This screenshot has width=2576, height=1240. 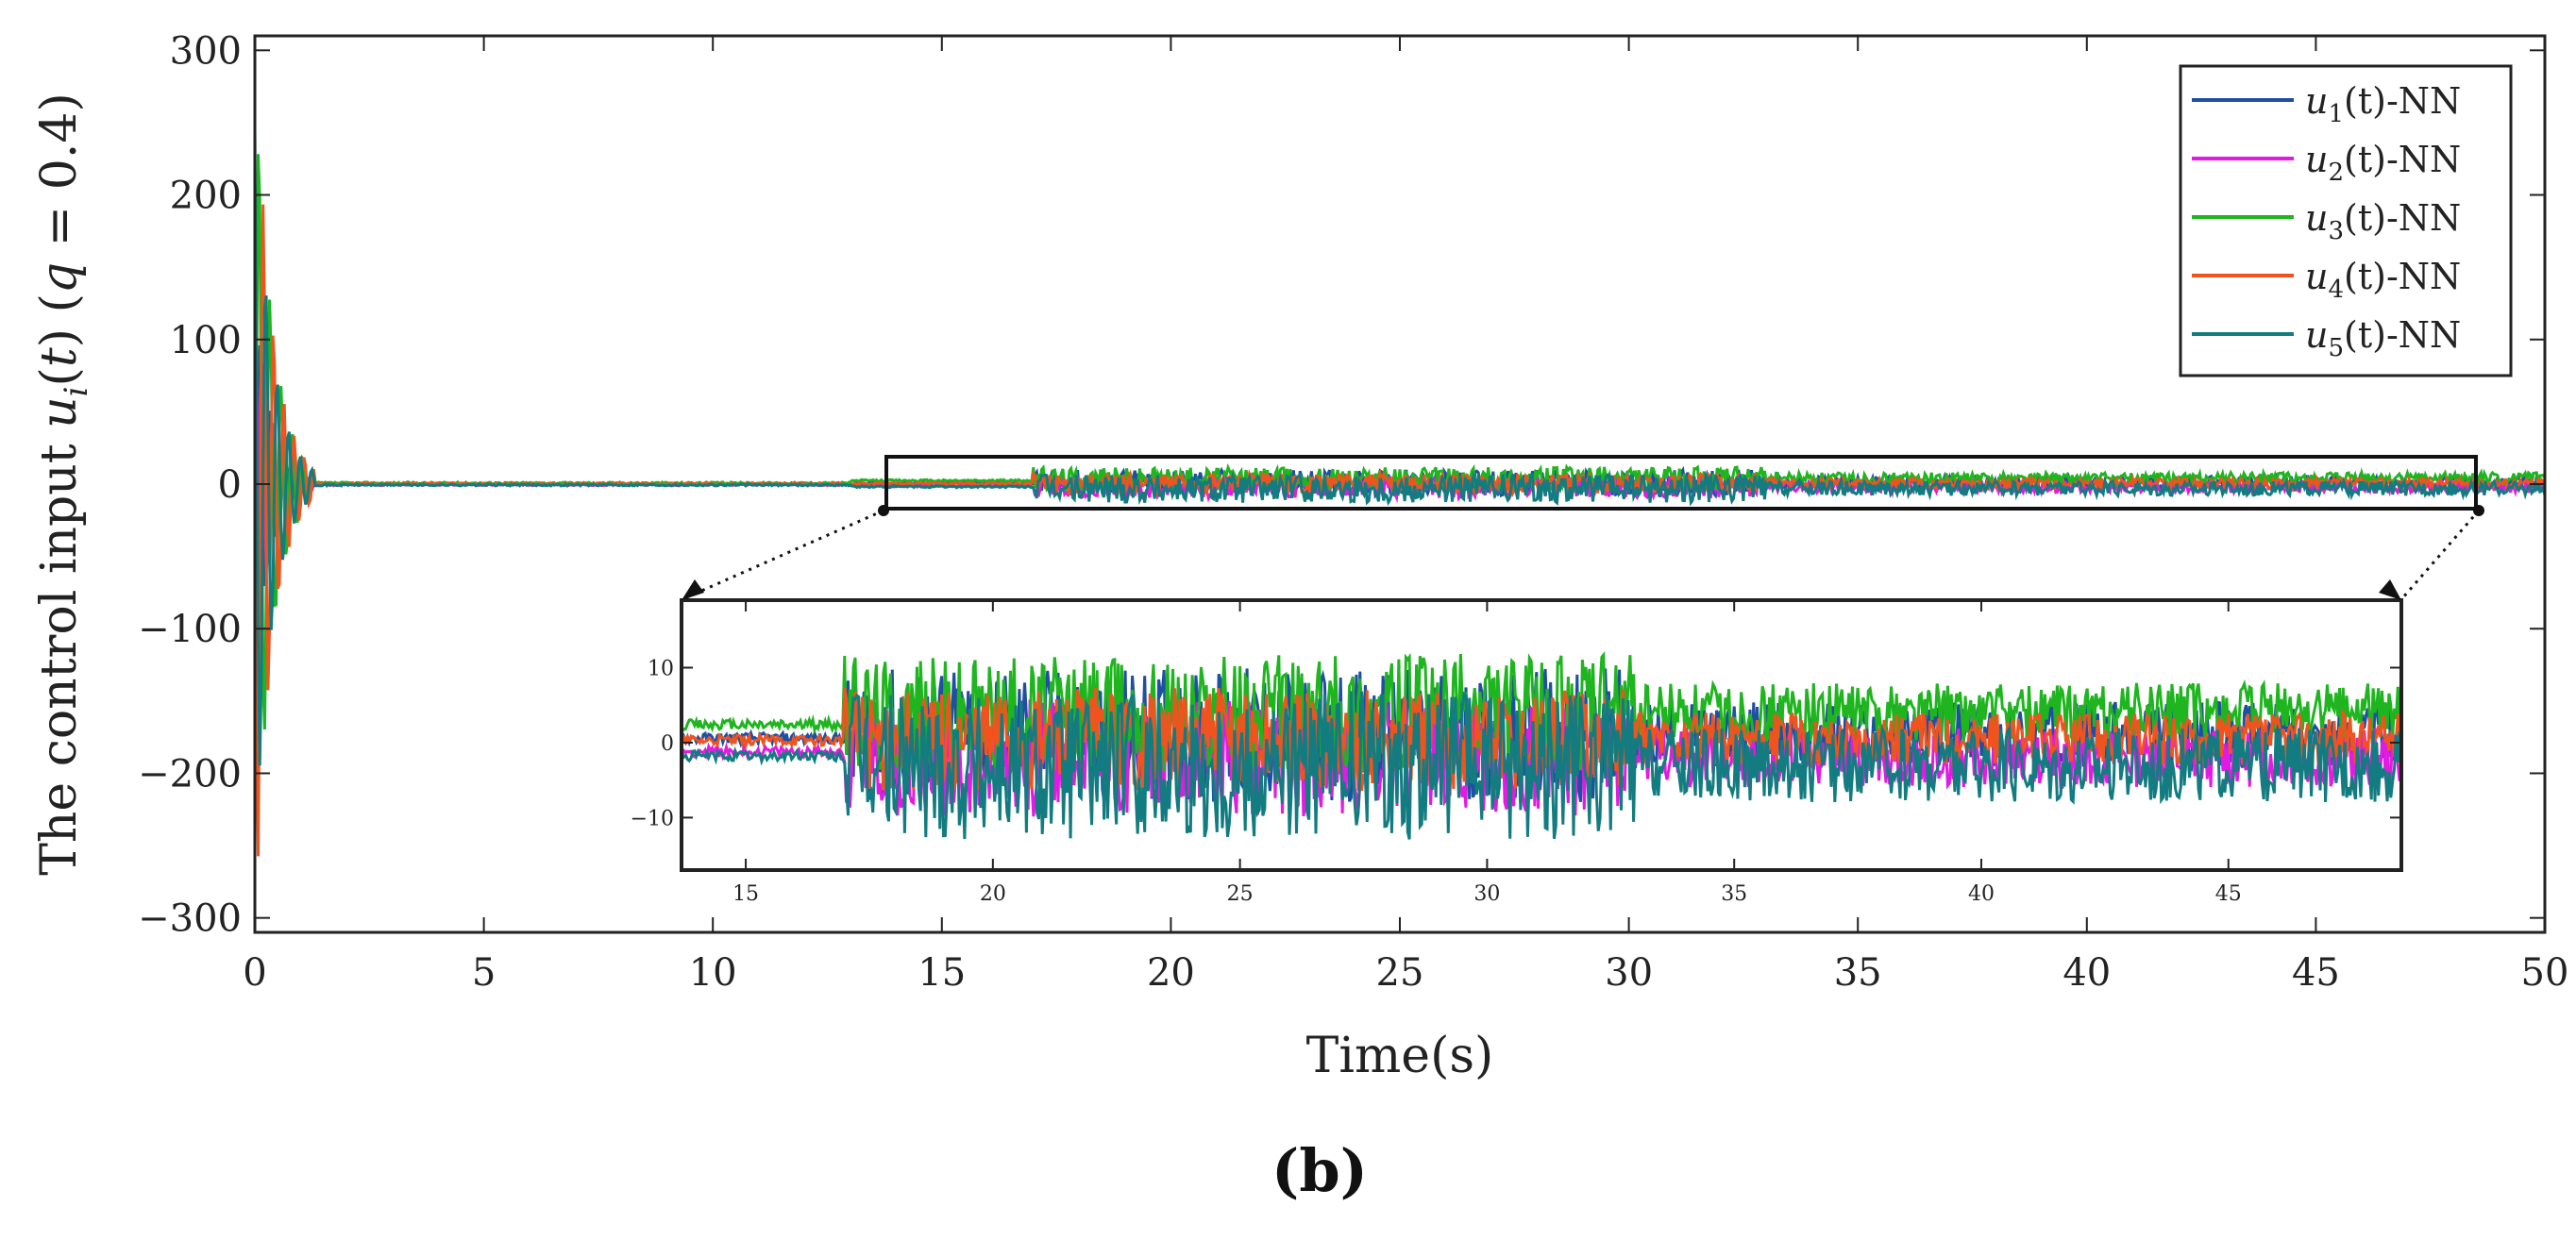 What do you see at coordinates (2383, 280) in the screenshot?
I see `legend-label-4: u4(t)-NN` at bounding box center [2383, 280].